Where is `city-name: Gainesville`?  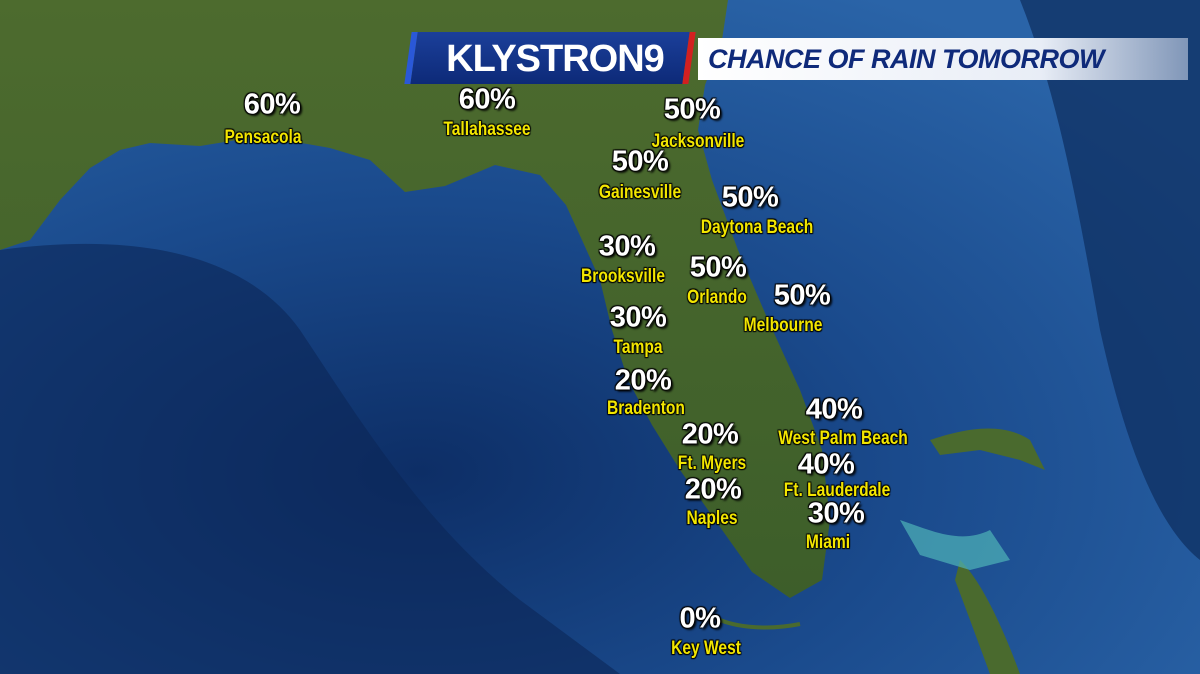
city-name: Gainesville is located at coordinates (640, 192).